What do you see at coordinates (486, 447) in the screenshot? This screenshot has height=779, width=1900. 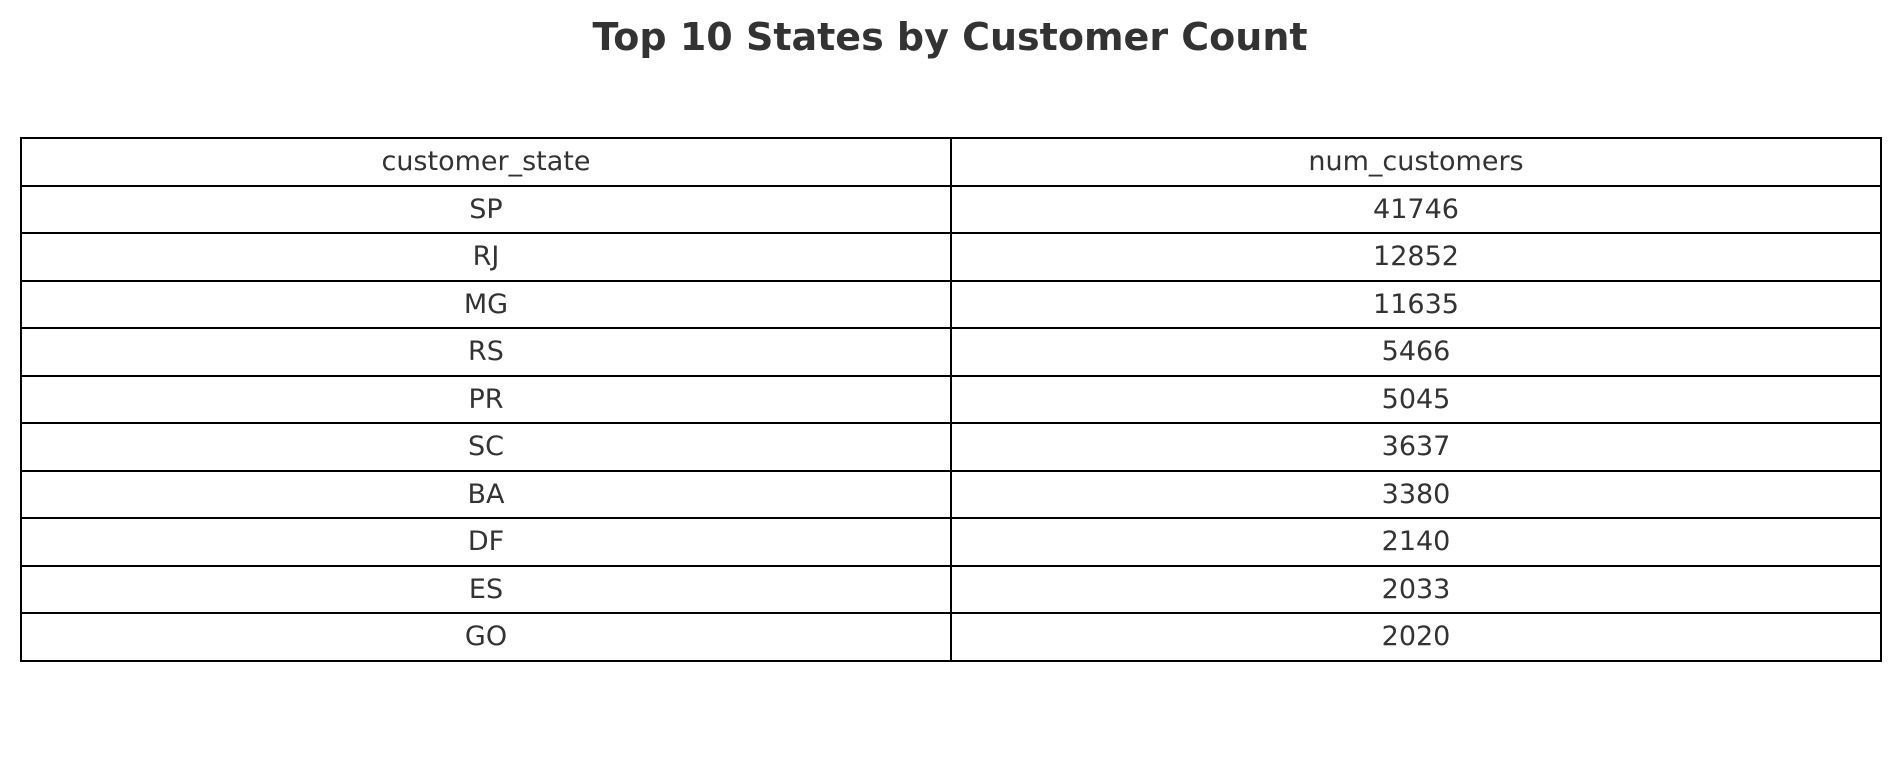 I see `cell-customer-state: SC` at bounding box center [486, 447].